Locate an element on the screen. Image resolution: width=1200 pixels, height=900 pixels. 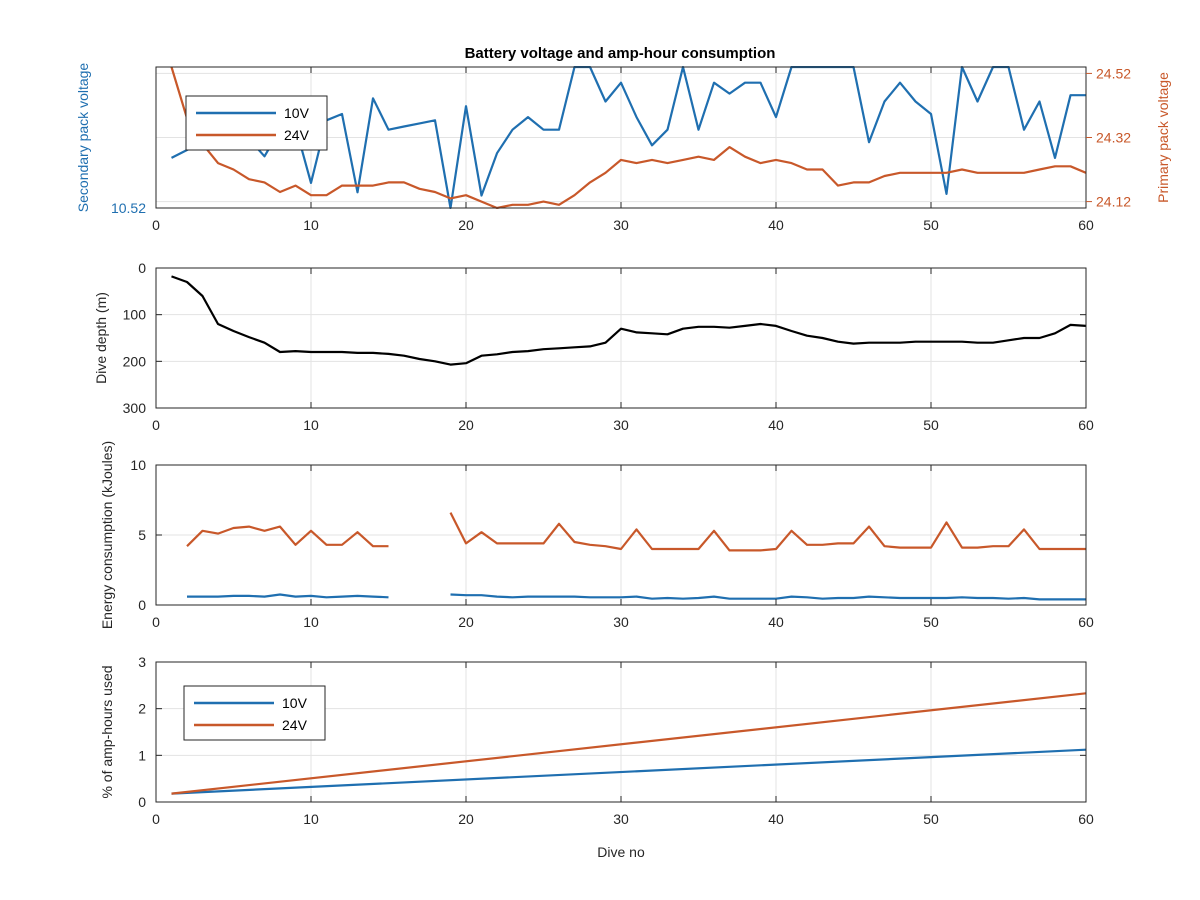
y-tick-label: 3 is located at coordinates (142, 662).